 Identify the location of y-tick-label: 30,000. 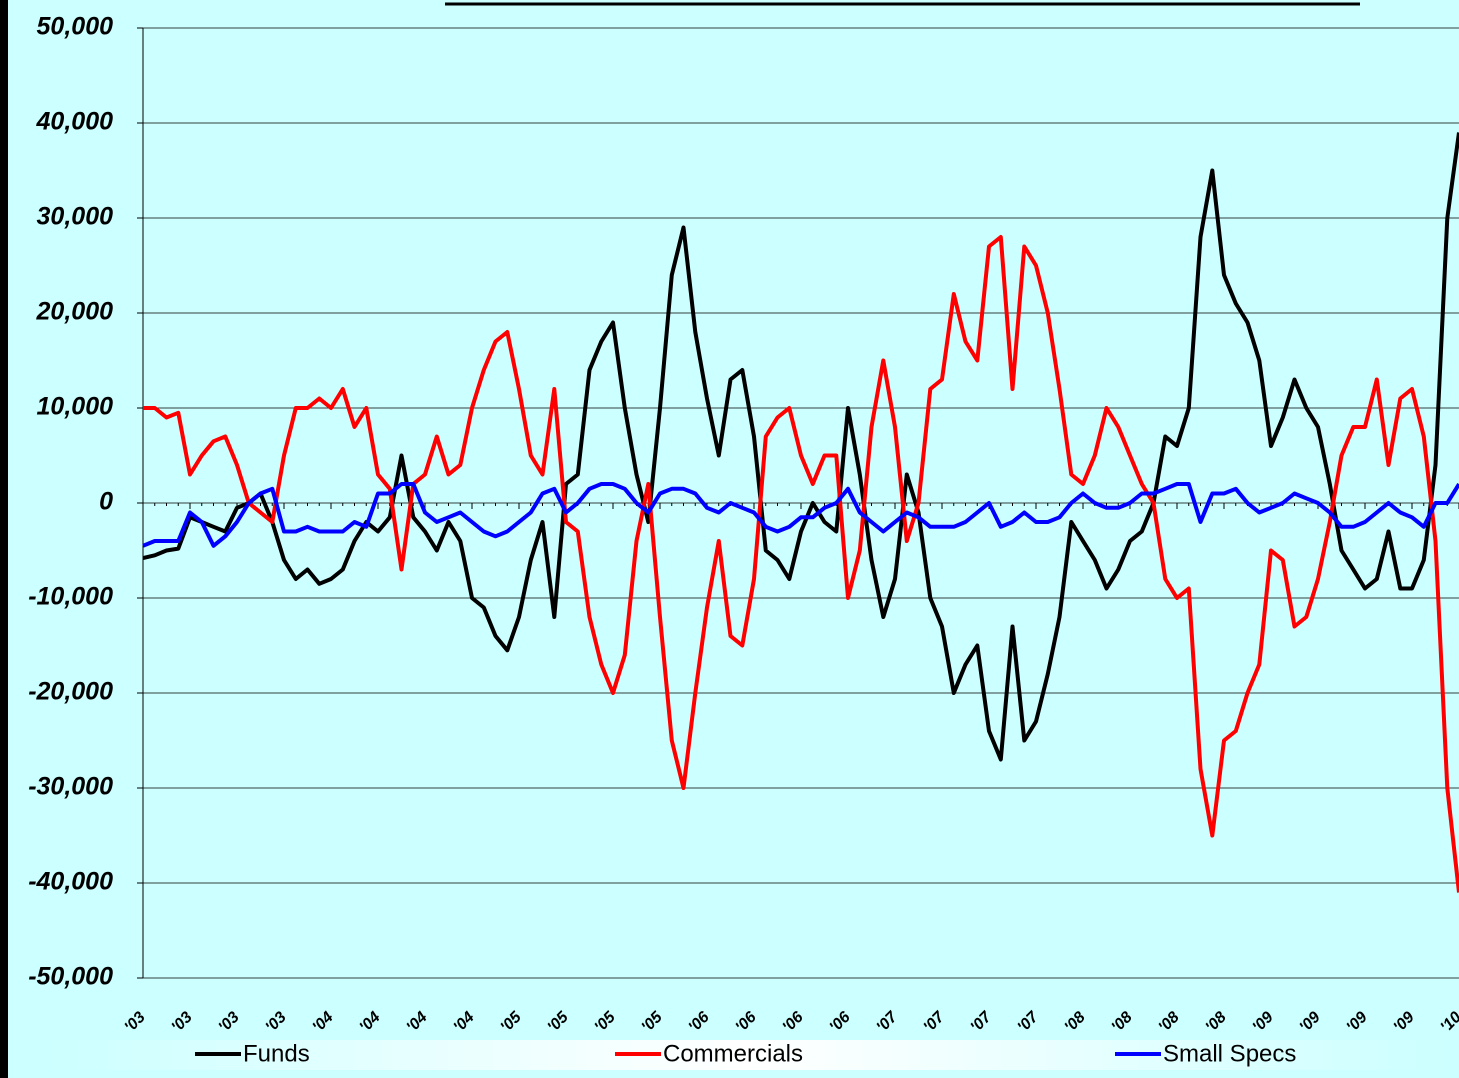
(75, 217).